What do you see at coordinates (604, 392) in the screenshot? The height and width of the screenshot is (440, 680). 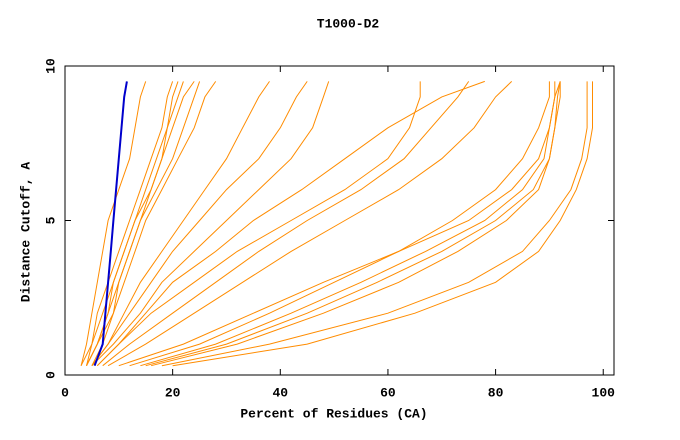 I see `x-tick-label: 100` at bounding box center [604, 392].